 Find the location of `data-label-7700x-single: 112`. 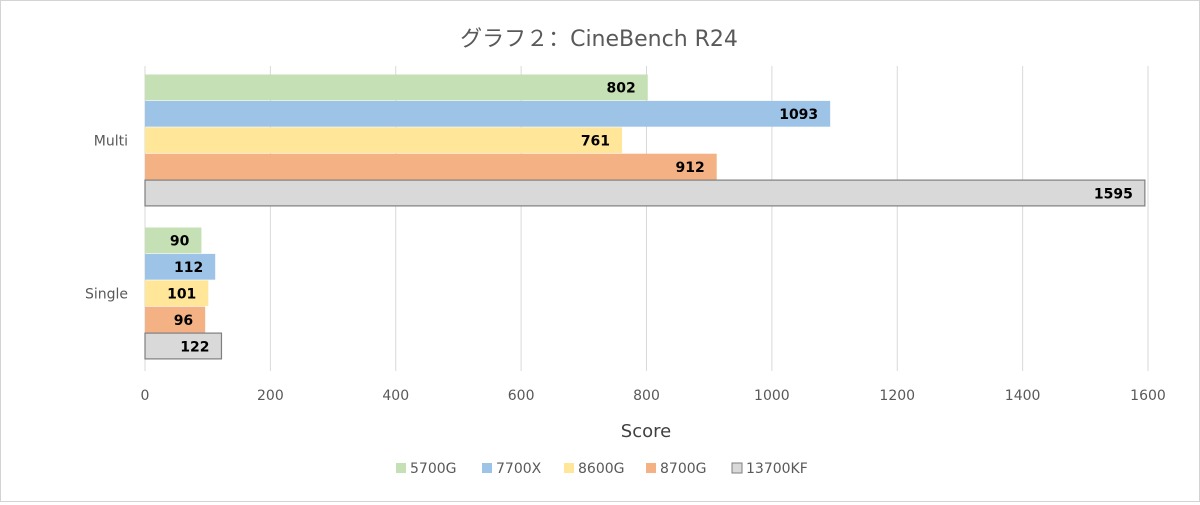

data-label-7700x-single: 112 is located at coordinates (188, 268).